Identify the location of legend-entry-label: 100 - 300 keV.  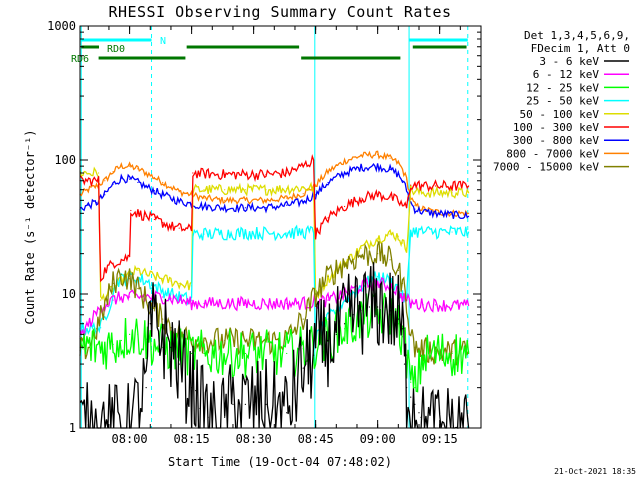
(556, 127).